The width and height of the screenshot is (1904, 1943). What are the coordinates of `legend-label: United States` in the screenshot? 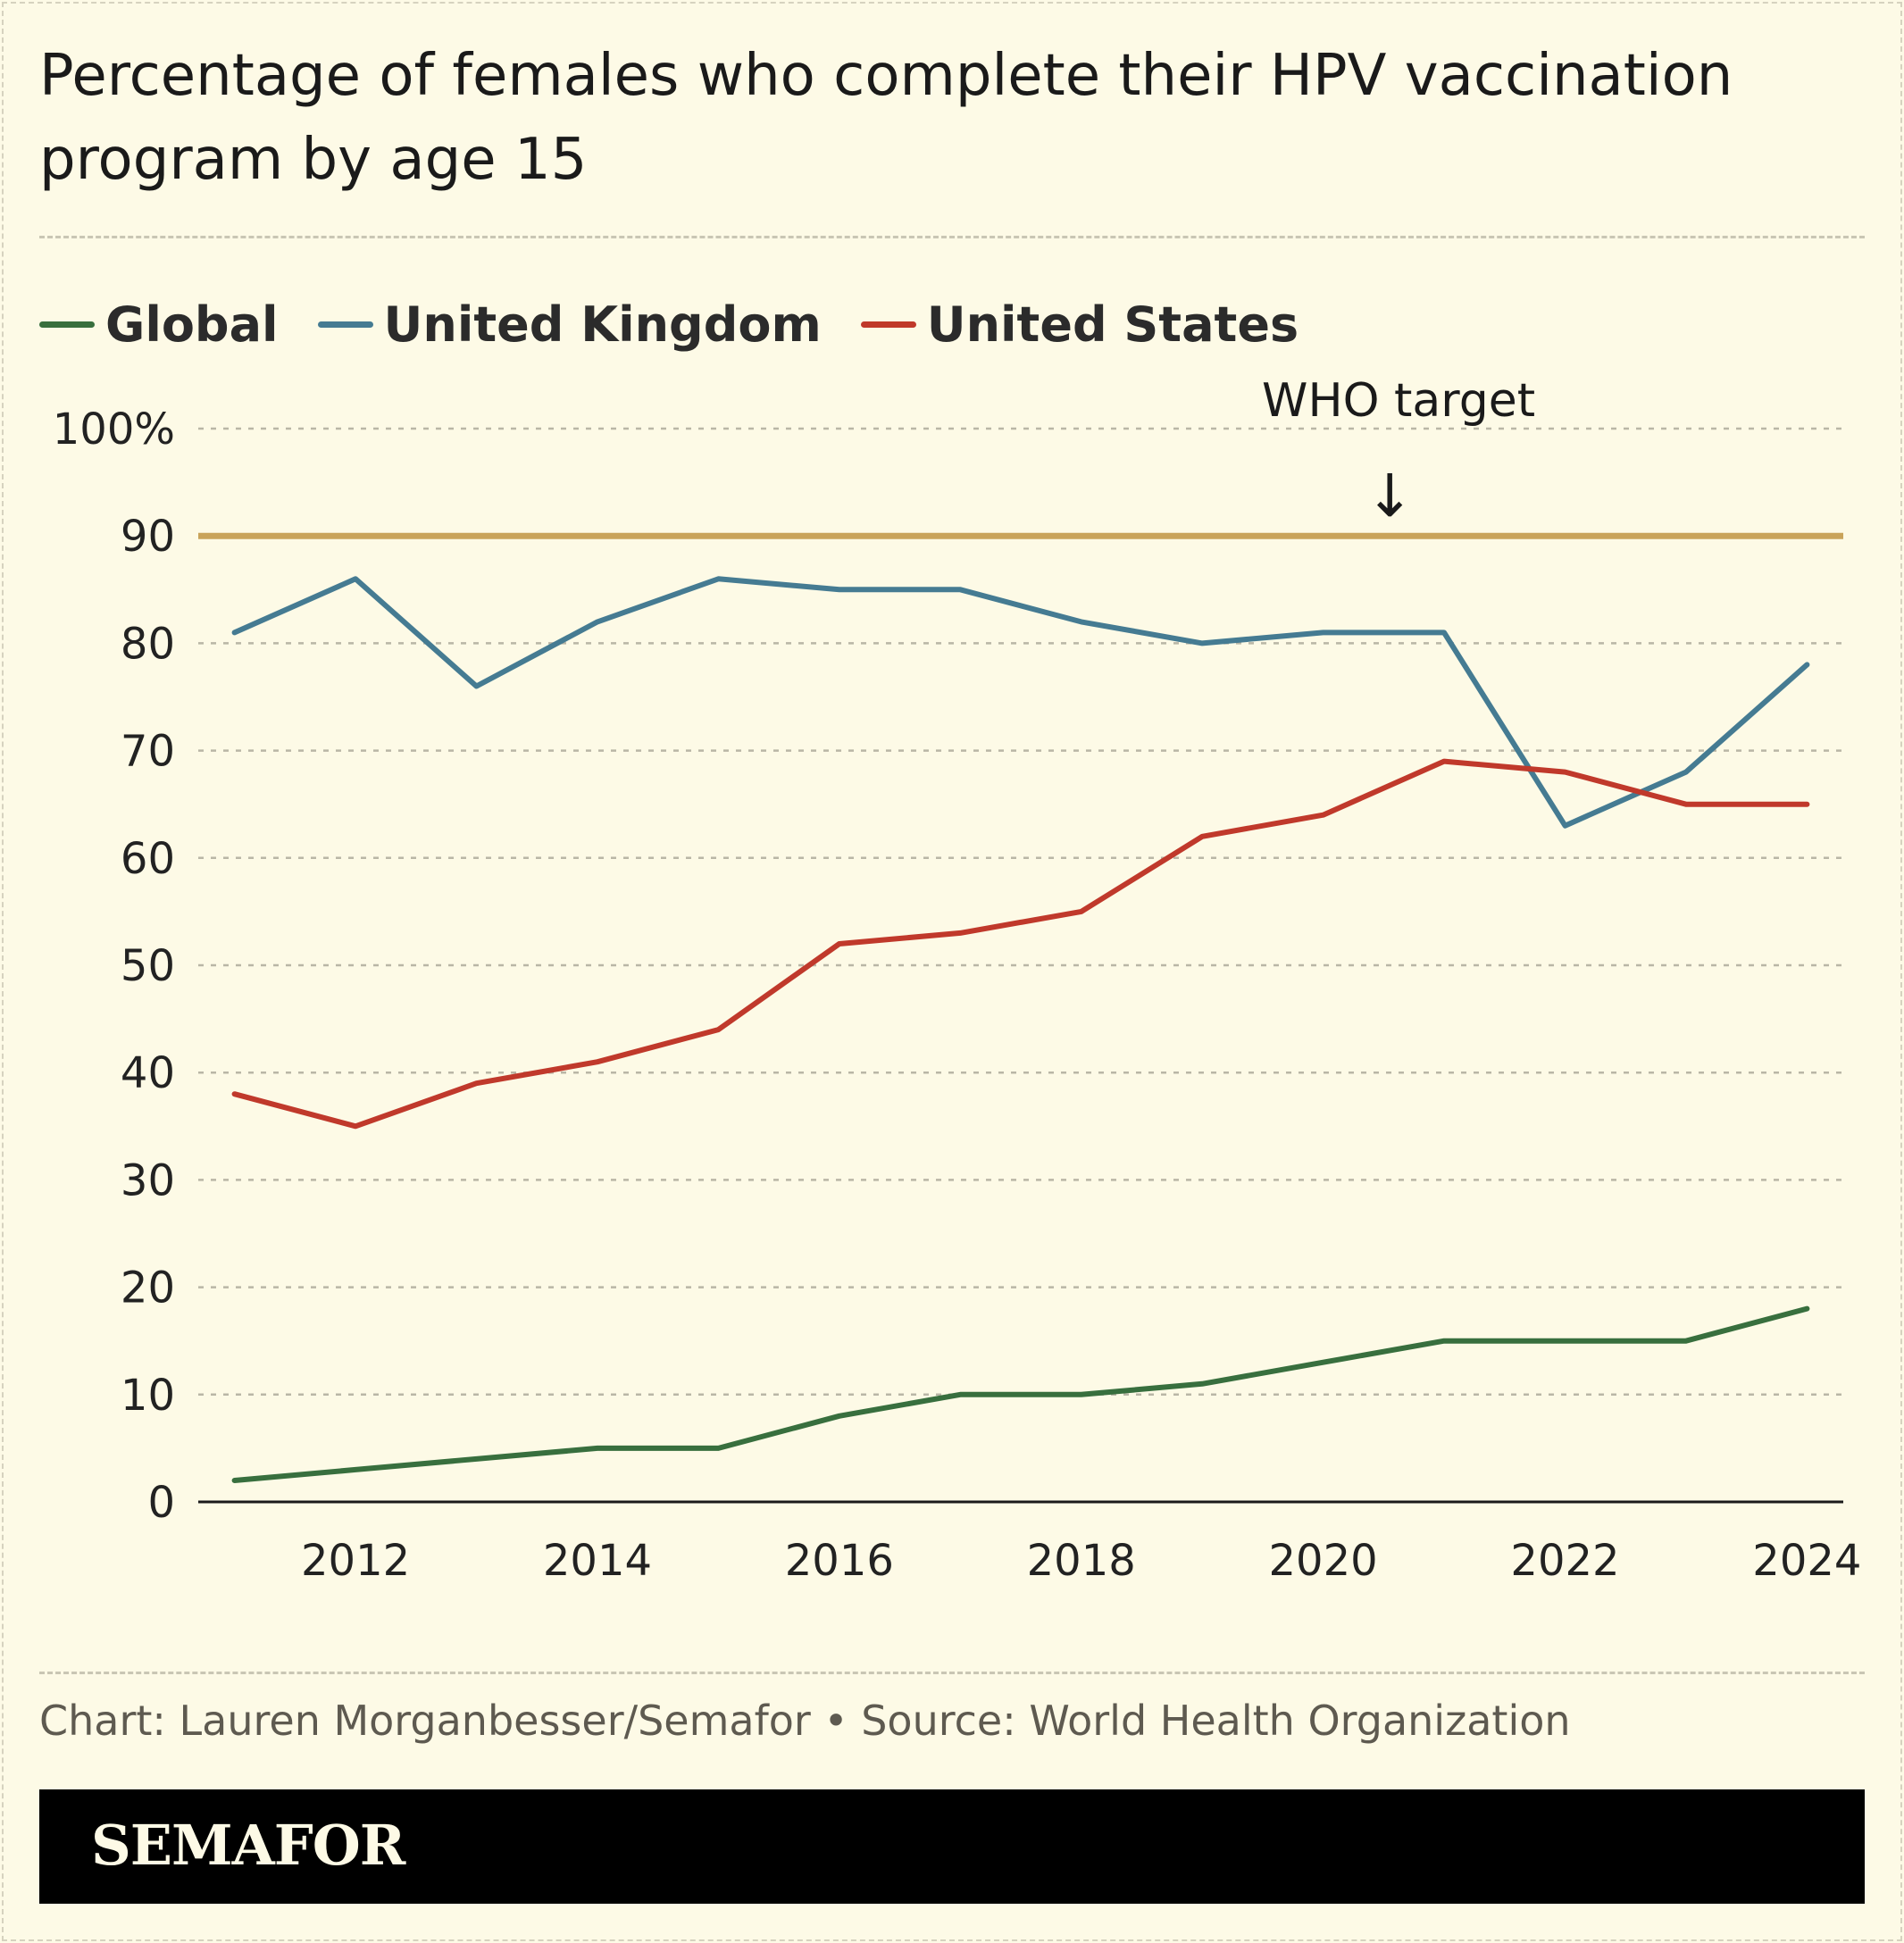 It's located at (1112, 324).